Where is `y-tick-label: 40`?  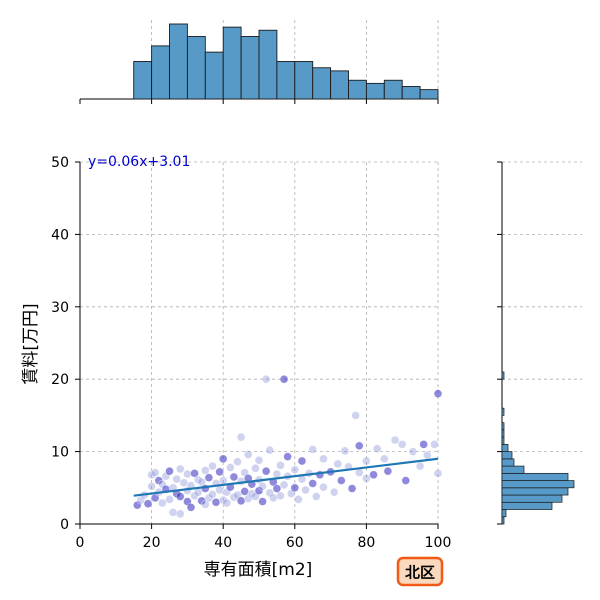 y-tick-label: 40 is located at coordinates (60, 235).